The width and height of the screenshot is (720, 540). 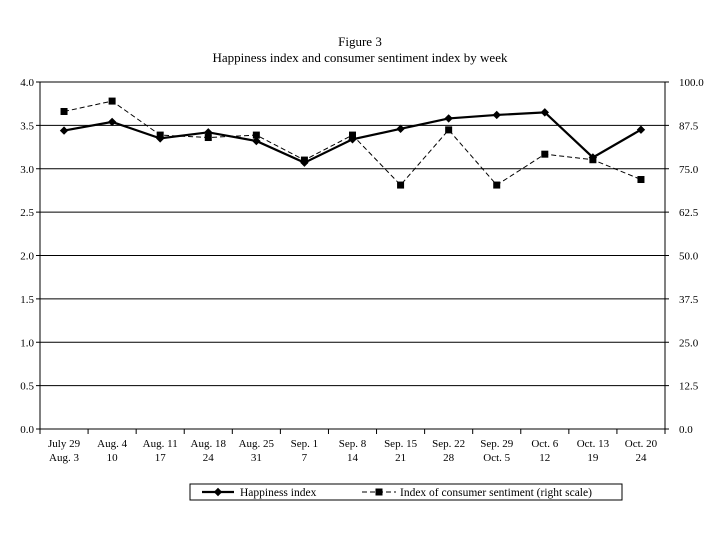 What do you see at coordinates (257, 451) in the screenshot?
I see `x-tick-label: Aug. 25 31` at bounding box center [257, 451].